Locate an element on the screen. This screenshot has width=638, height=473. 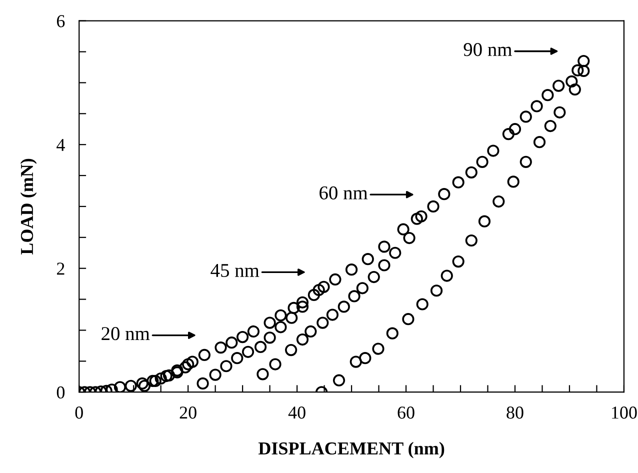
y-tick-label: 2 is located at coordinates (60, 268).